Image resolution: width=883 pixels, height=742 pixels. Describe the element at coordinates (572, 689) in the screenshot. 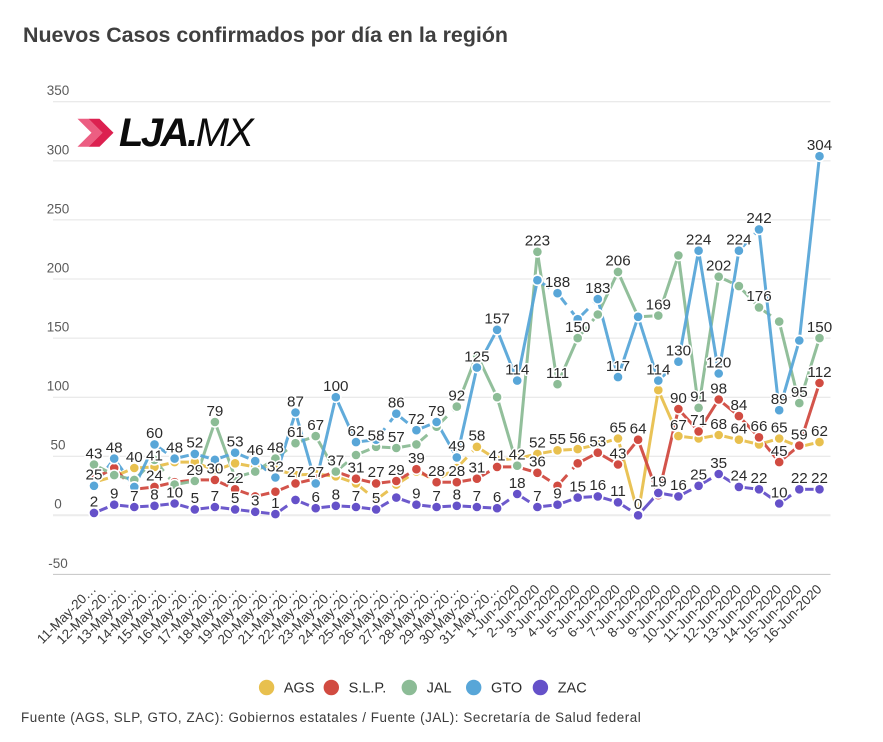

I see `svg-text: ZAC` at that location.